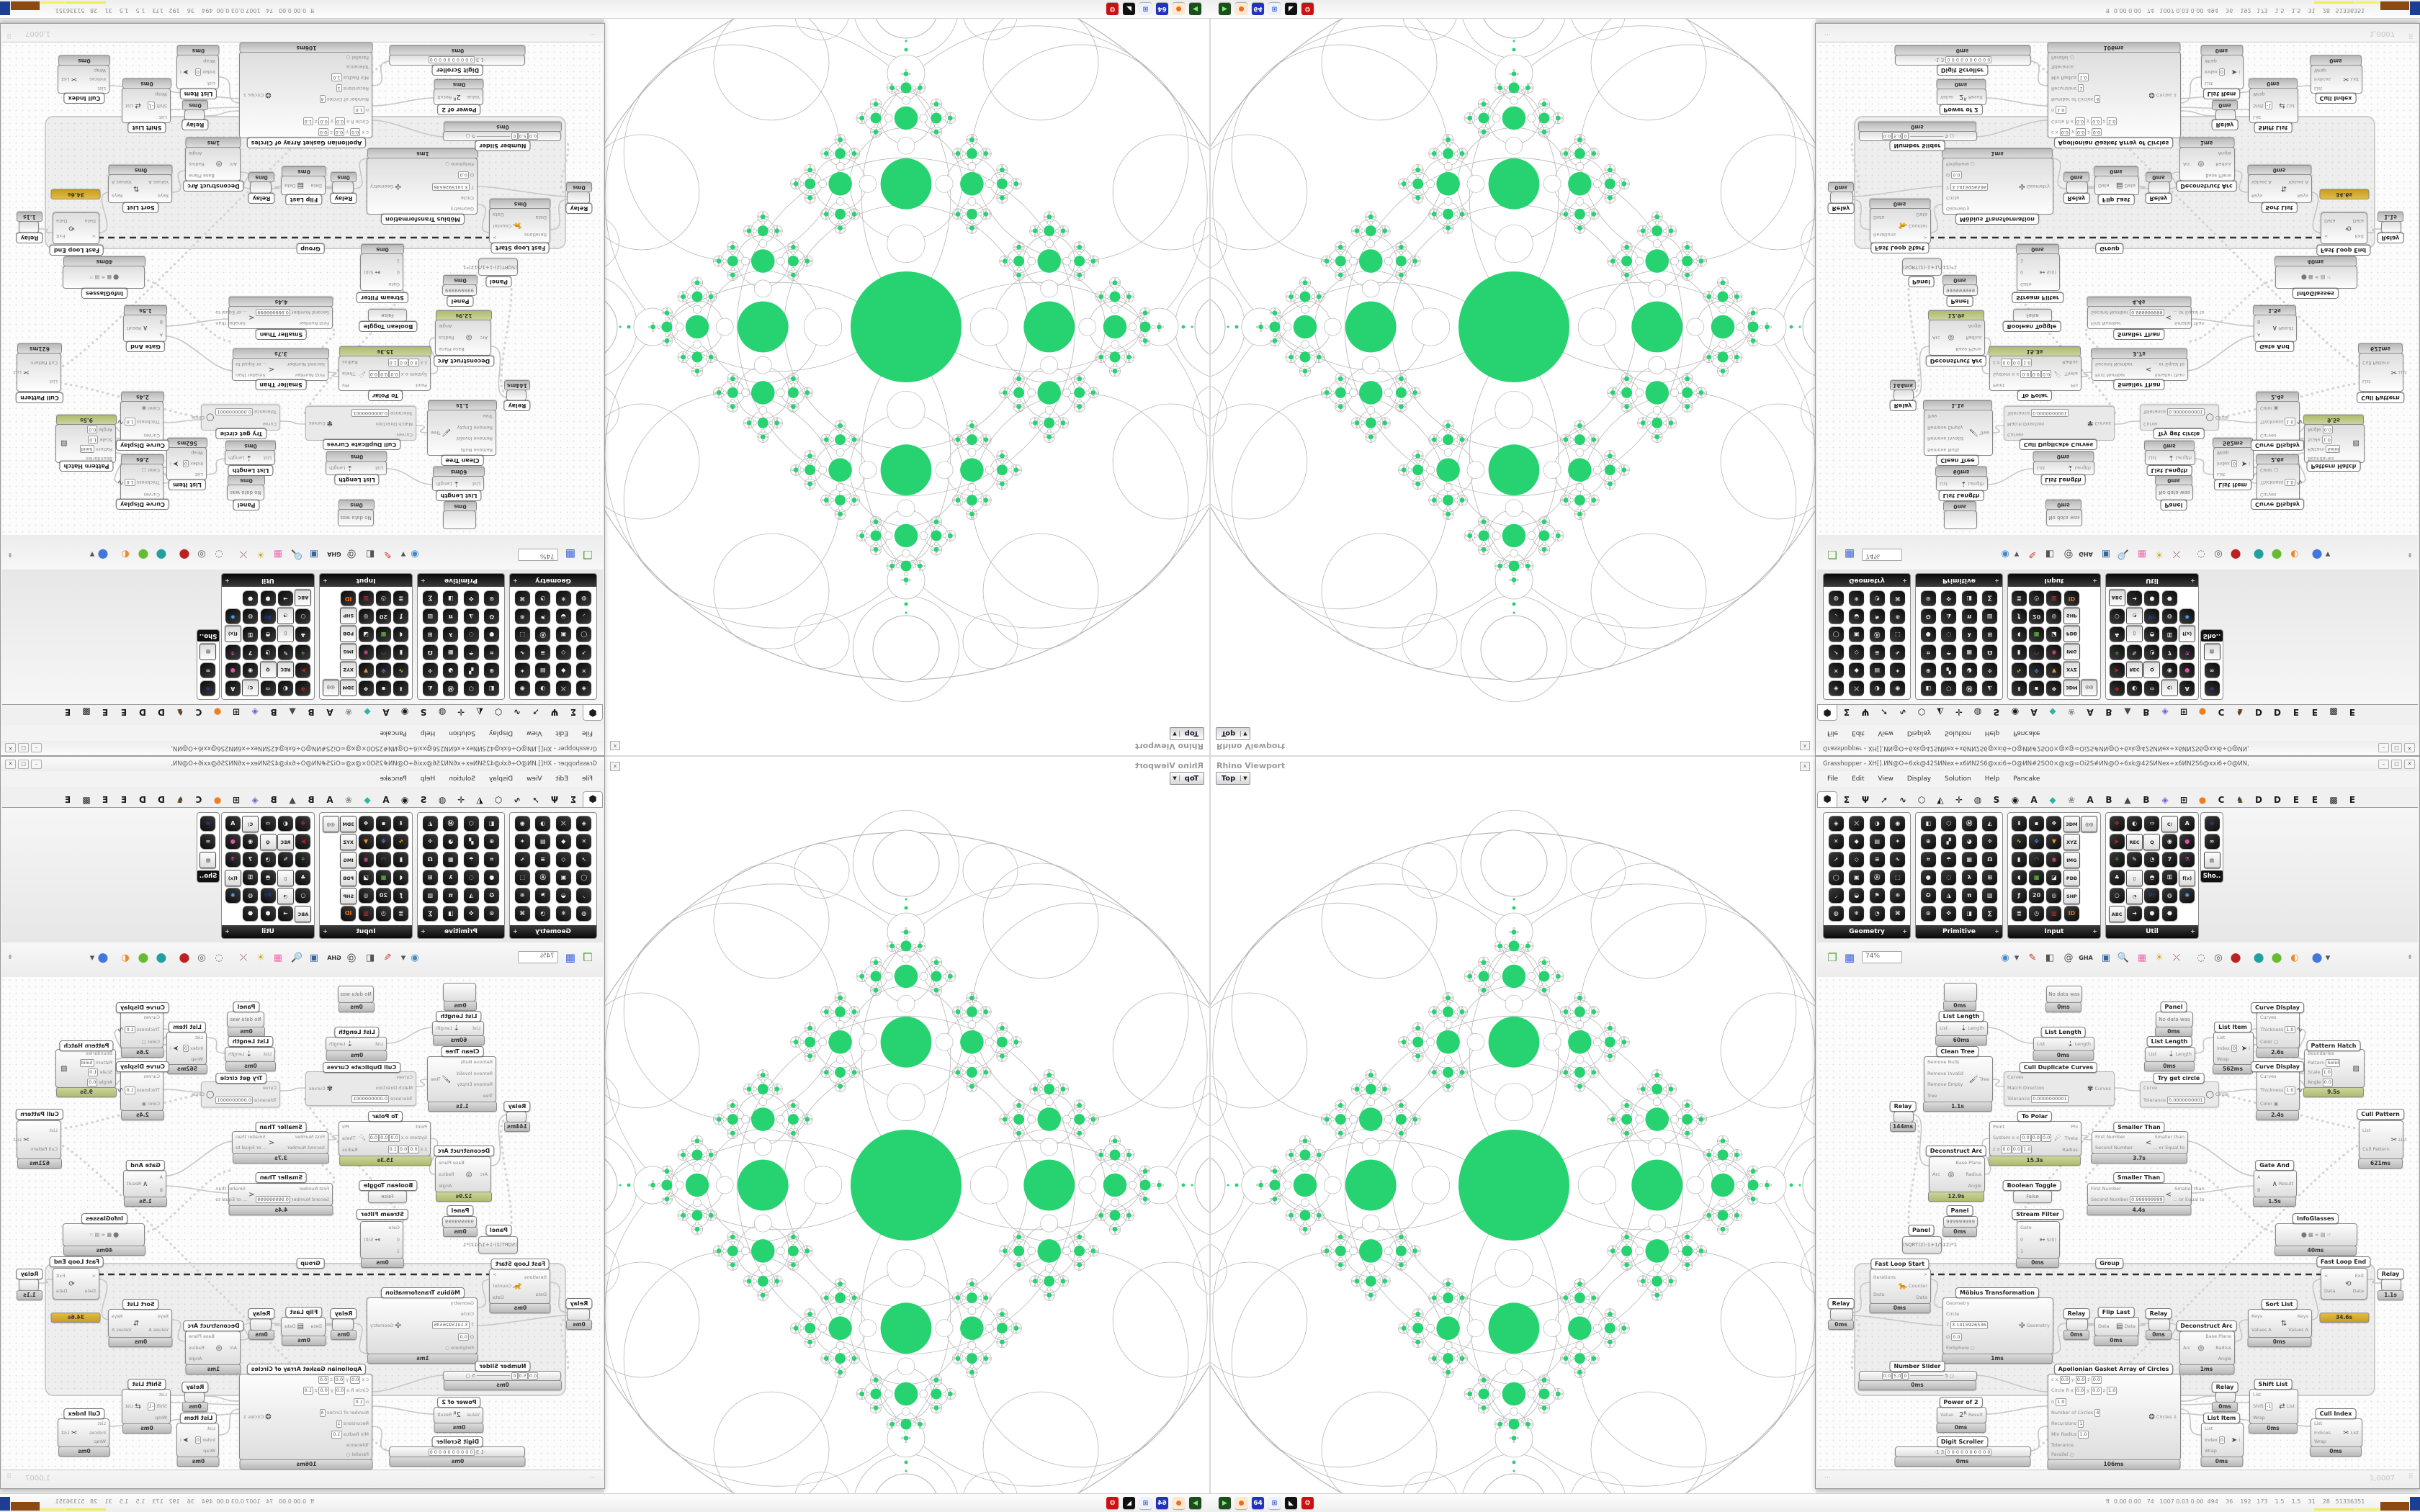 The image size is (2420, 1512). Describe the element at coordinates (2277, 445) in the screenshot. I see `component-label: Curve Display` at that location.